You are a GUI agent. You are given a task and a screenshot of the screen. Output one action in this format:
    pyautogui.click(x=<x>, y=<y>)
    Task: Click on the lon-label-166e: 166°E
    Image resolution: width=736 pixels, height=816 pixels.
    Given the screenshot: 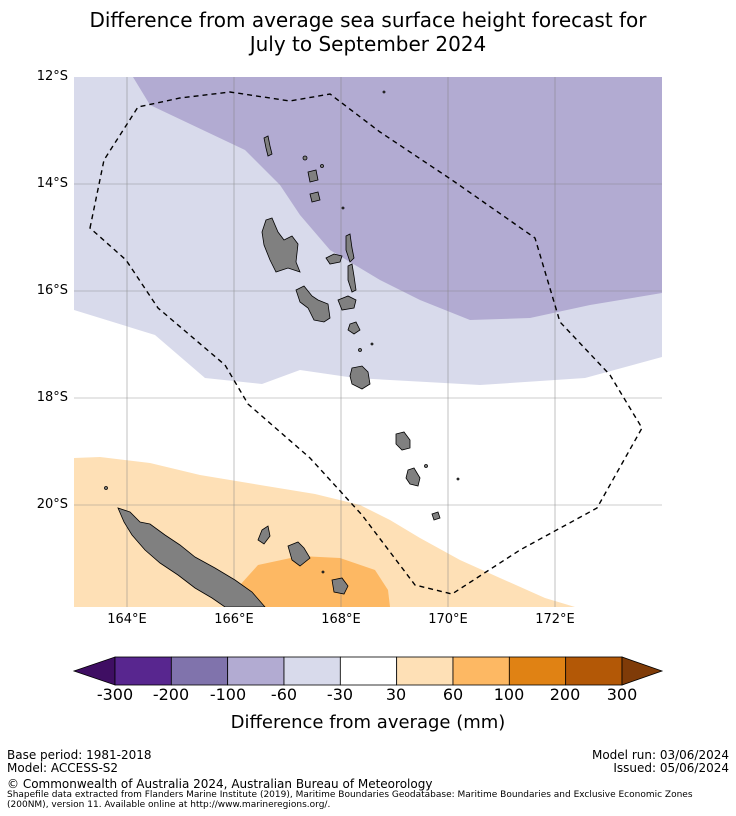 What is the action you would take?
    pyautogui.click(x=234, y=619)
    